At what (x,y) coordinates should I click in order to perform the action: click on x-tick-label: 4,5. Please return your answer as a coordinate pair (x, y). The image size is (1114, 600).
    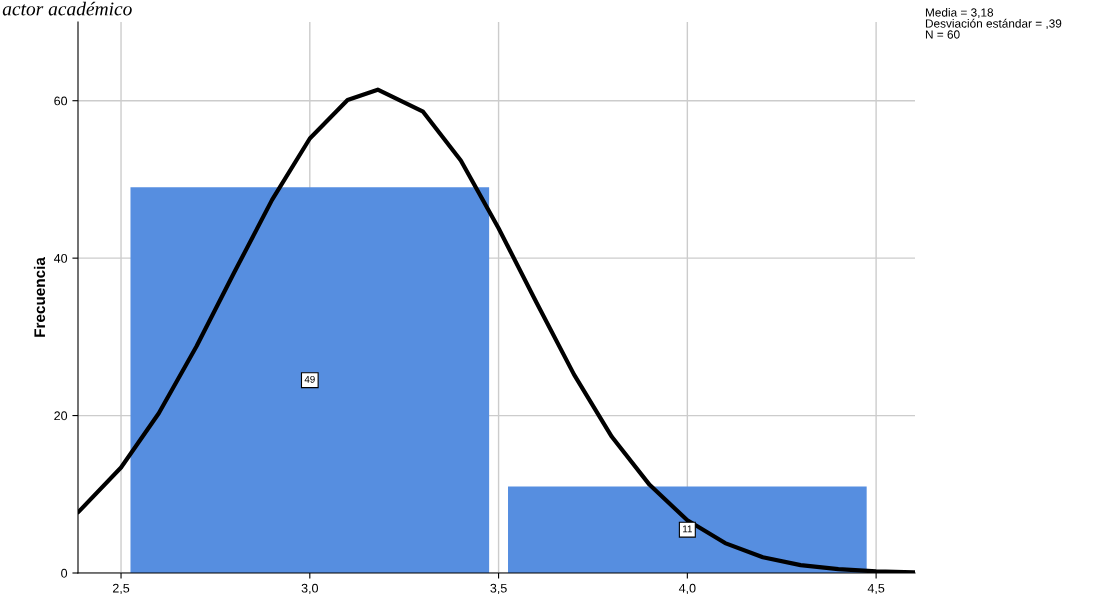
    Looking at the image, I should click on (876, 589).